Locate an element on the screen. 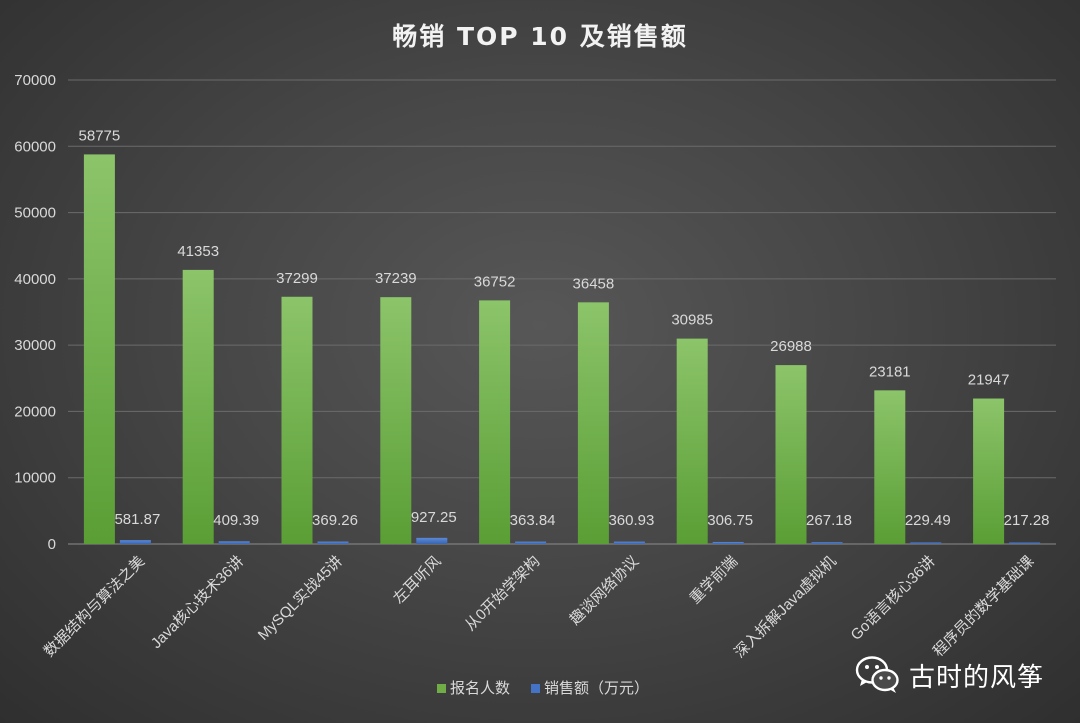  data-label-sales: 581.87 is located at coordinates (137, 519).